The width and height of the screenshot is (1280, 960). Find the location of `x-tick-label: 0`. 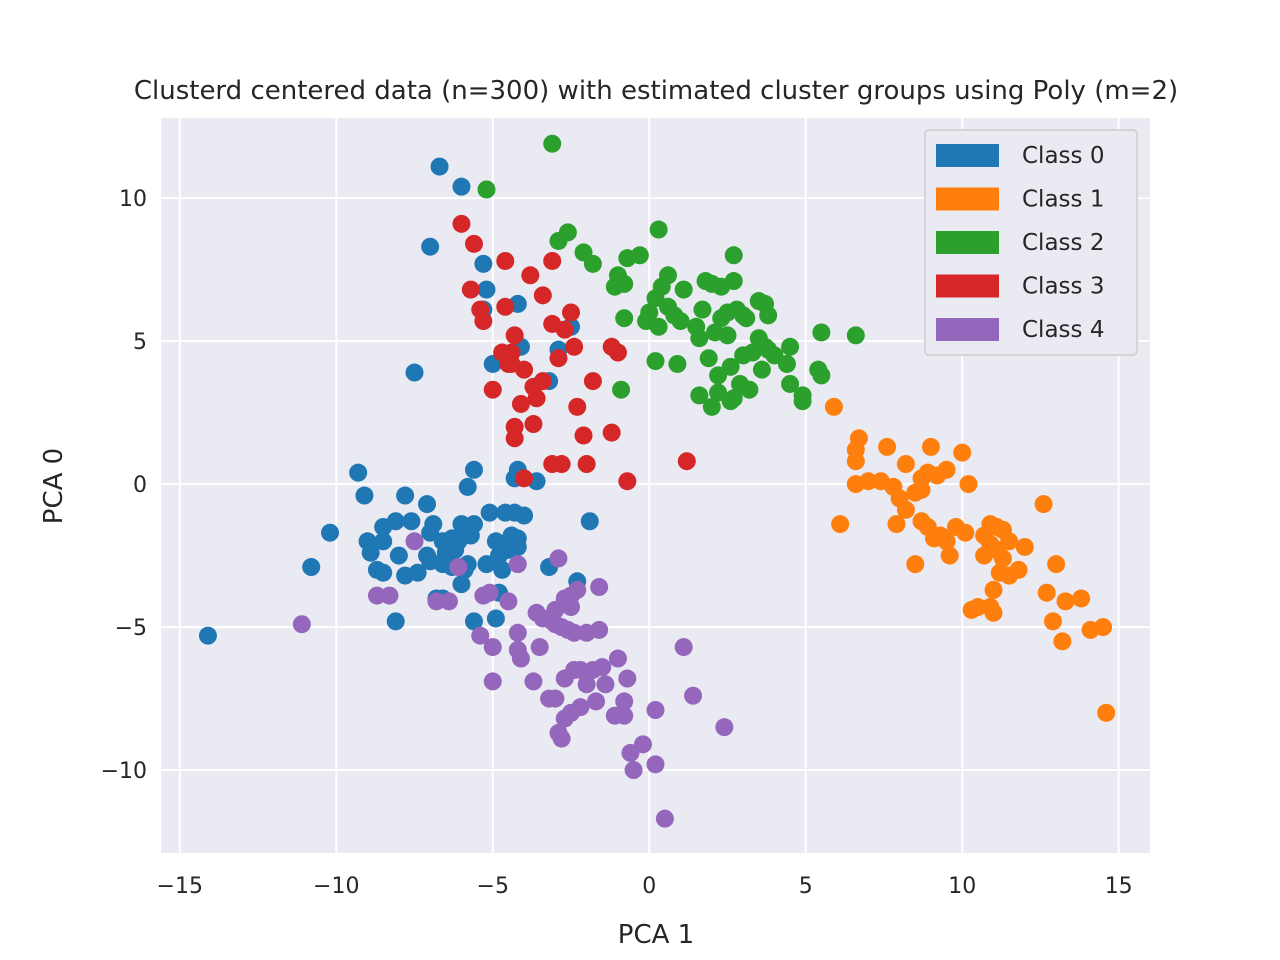

x-tick-label: 0 is located at coordinates (649, 886).